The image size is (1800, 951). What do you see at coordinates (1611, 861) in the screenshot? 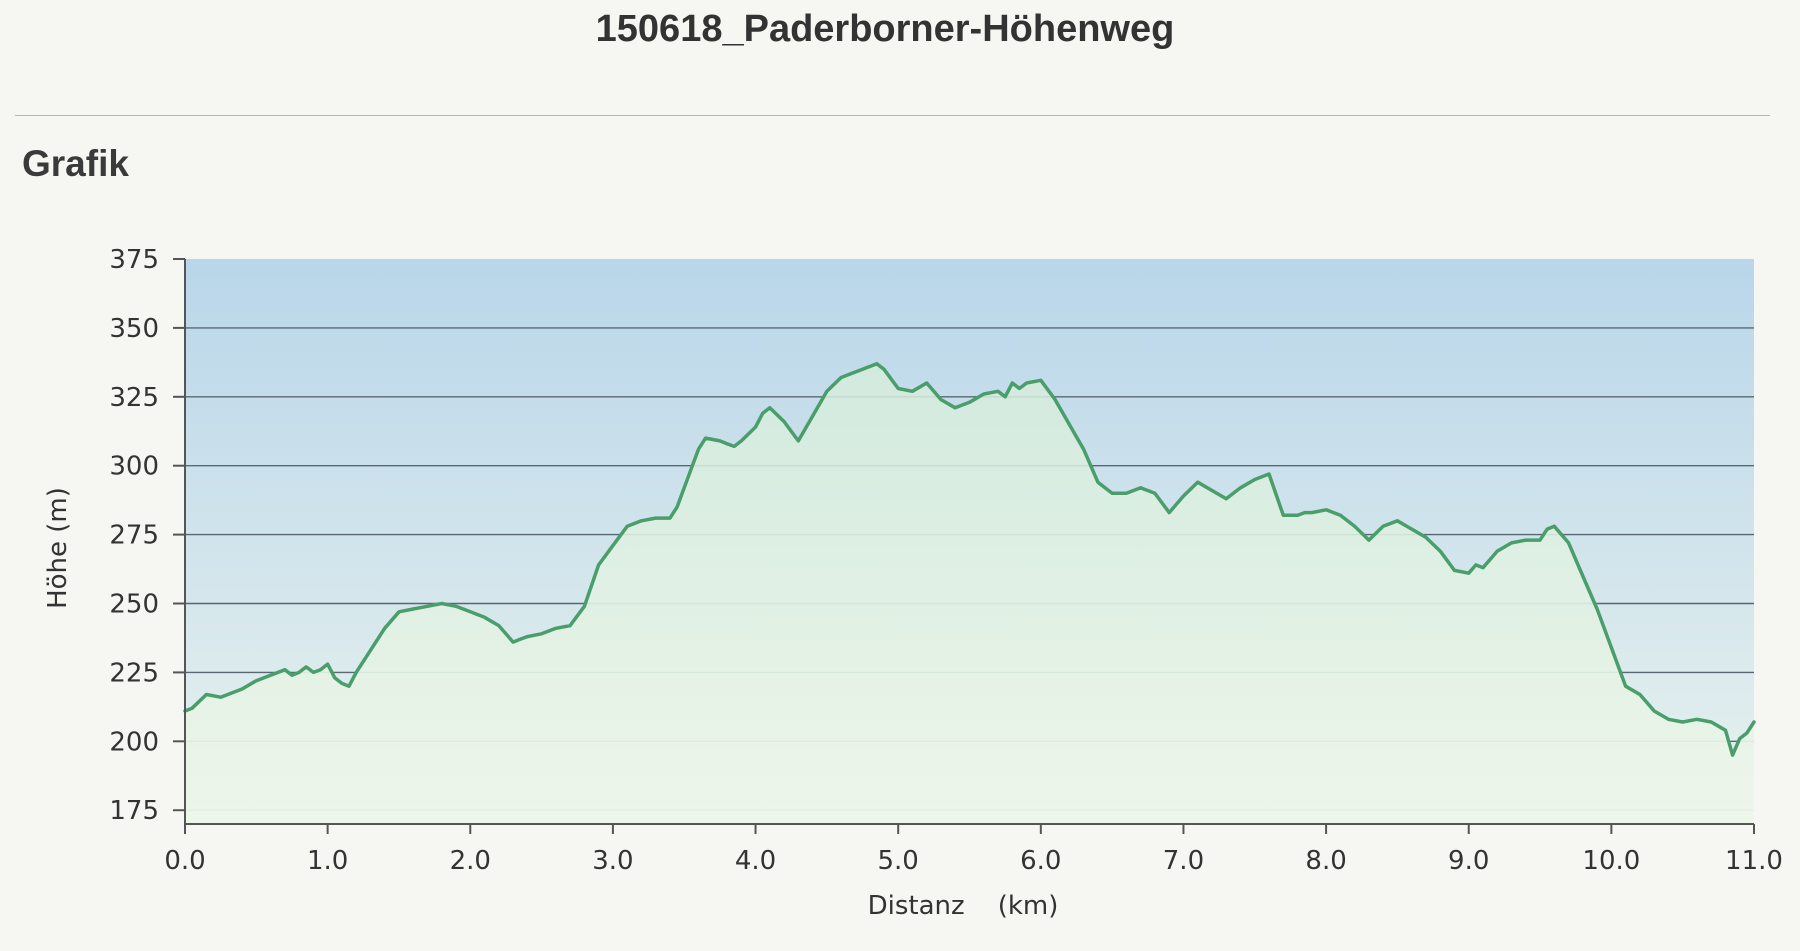
I see `x-tick-label: 10.0` at bounding box center [1611, 861].